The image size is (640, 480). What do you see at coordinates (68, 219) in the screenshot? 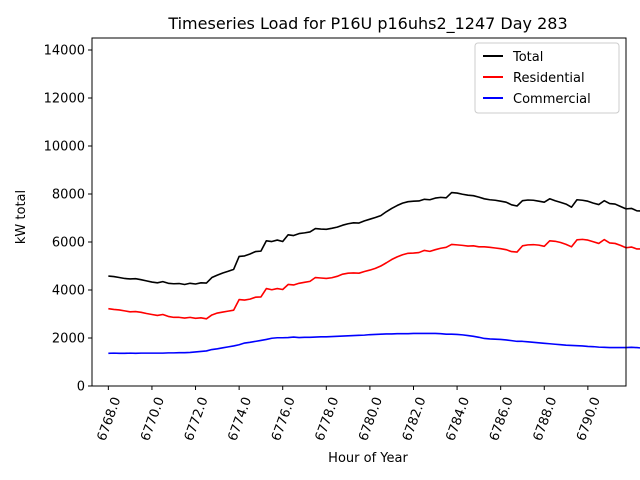
I see `y-axis: 0 2000 4000 6000 8000 10000 12000 14000` at bounding box center [68, 219].